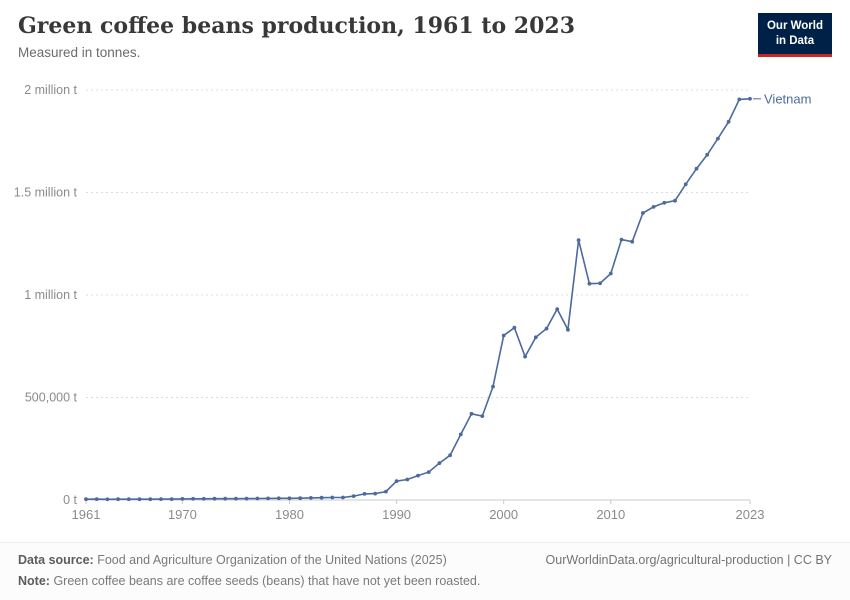  I want to click on x-axis-tick-label: 1990, so click(396, 514).